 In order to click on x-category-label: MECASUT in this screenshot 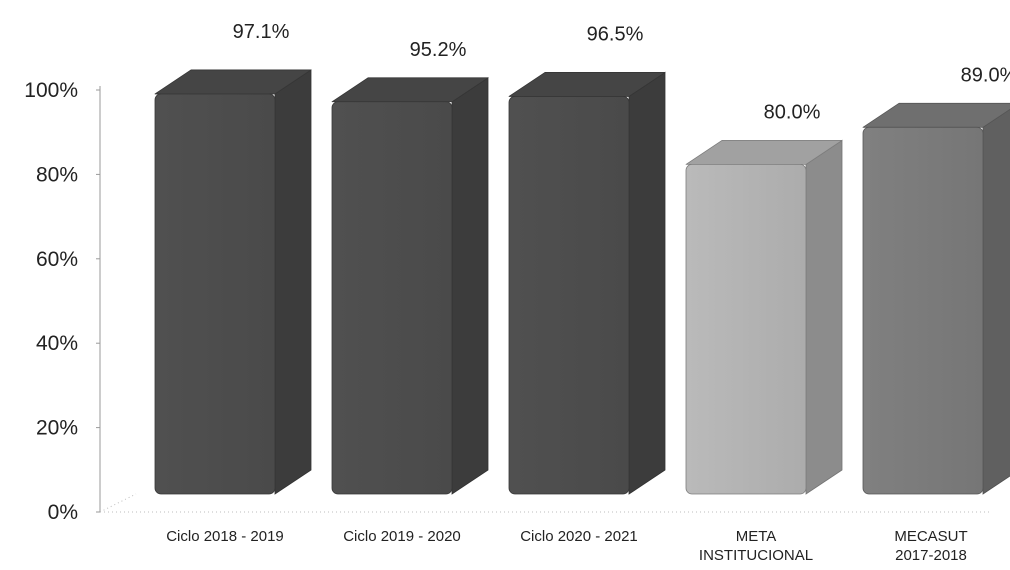, I will do `click(930, 536)`.